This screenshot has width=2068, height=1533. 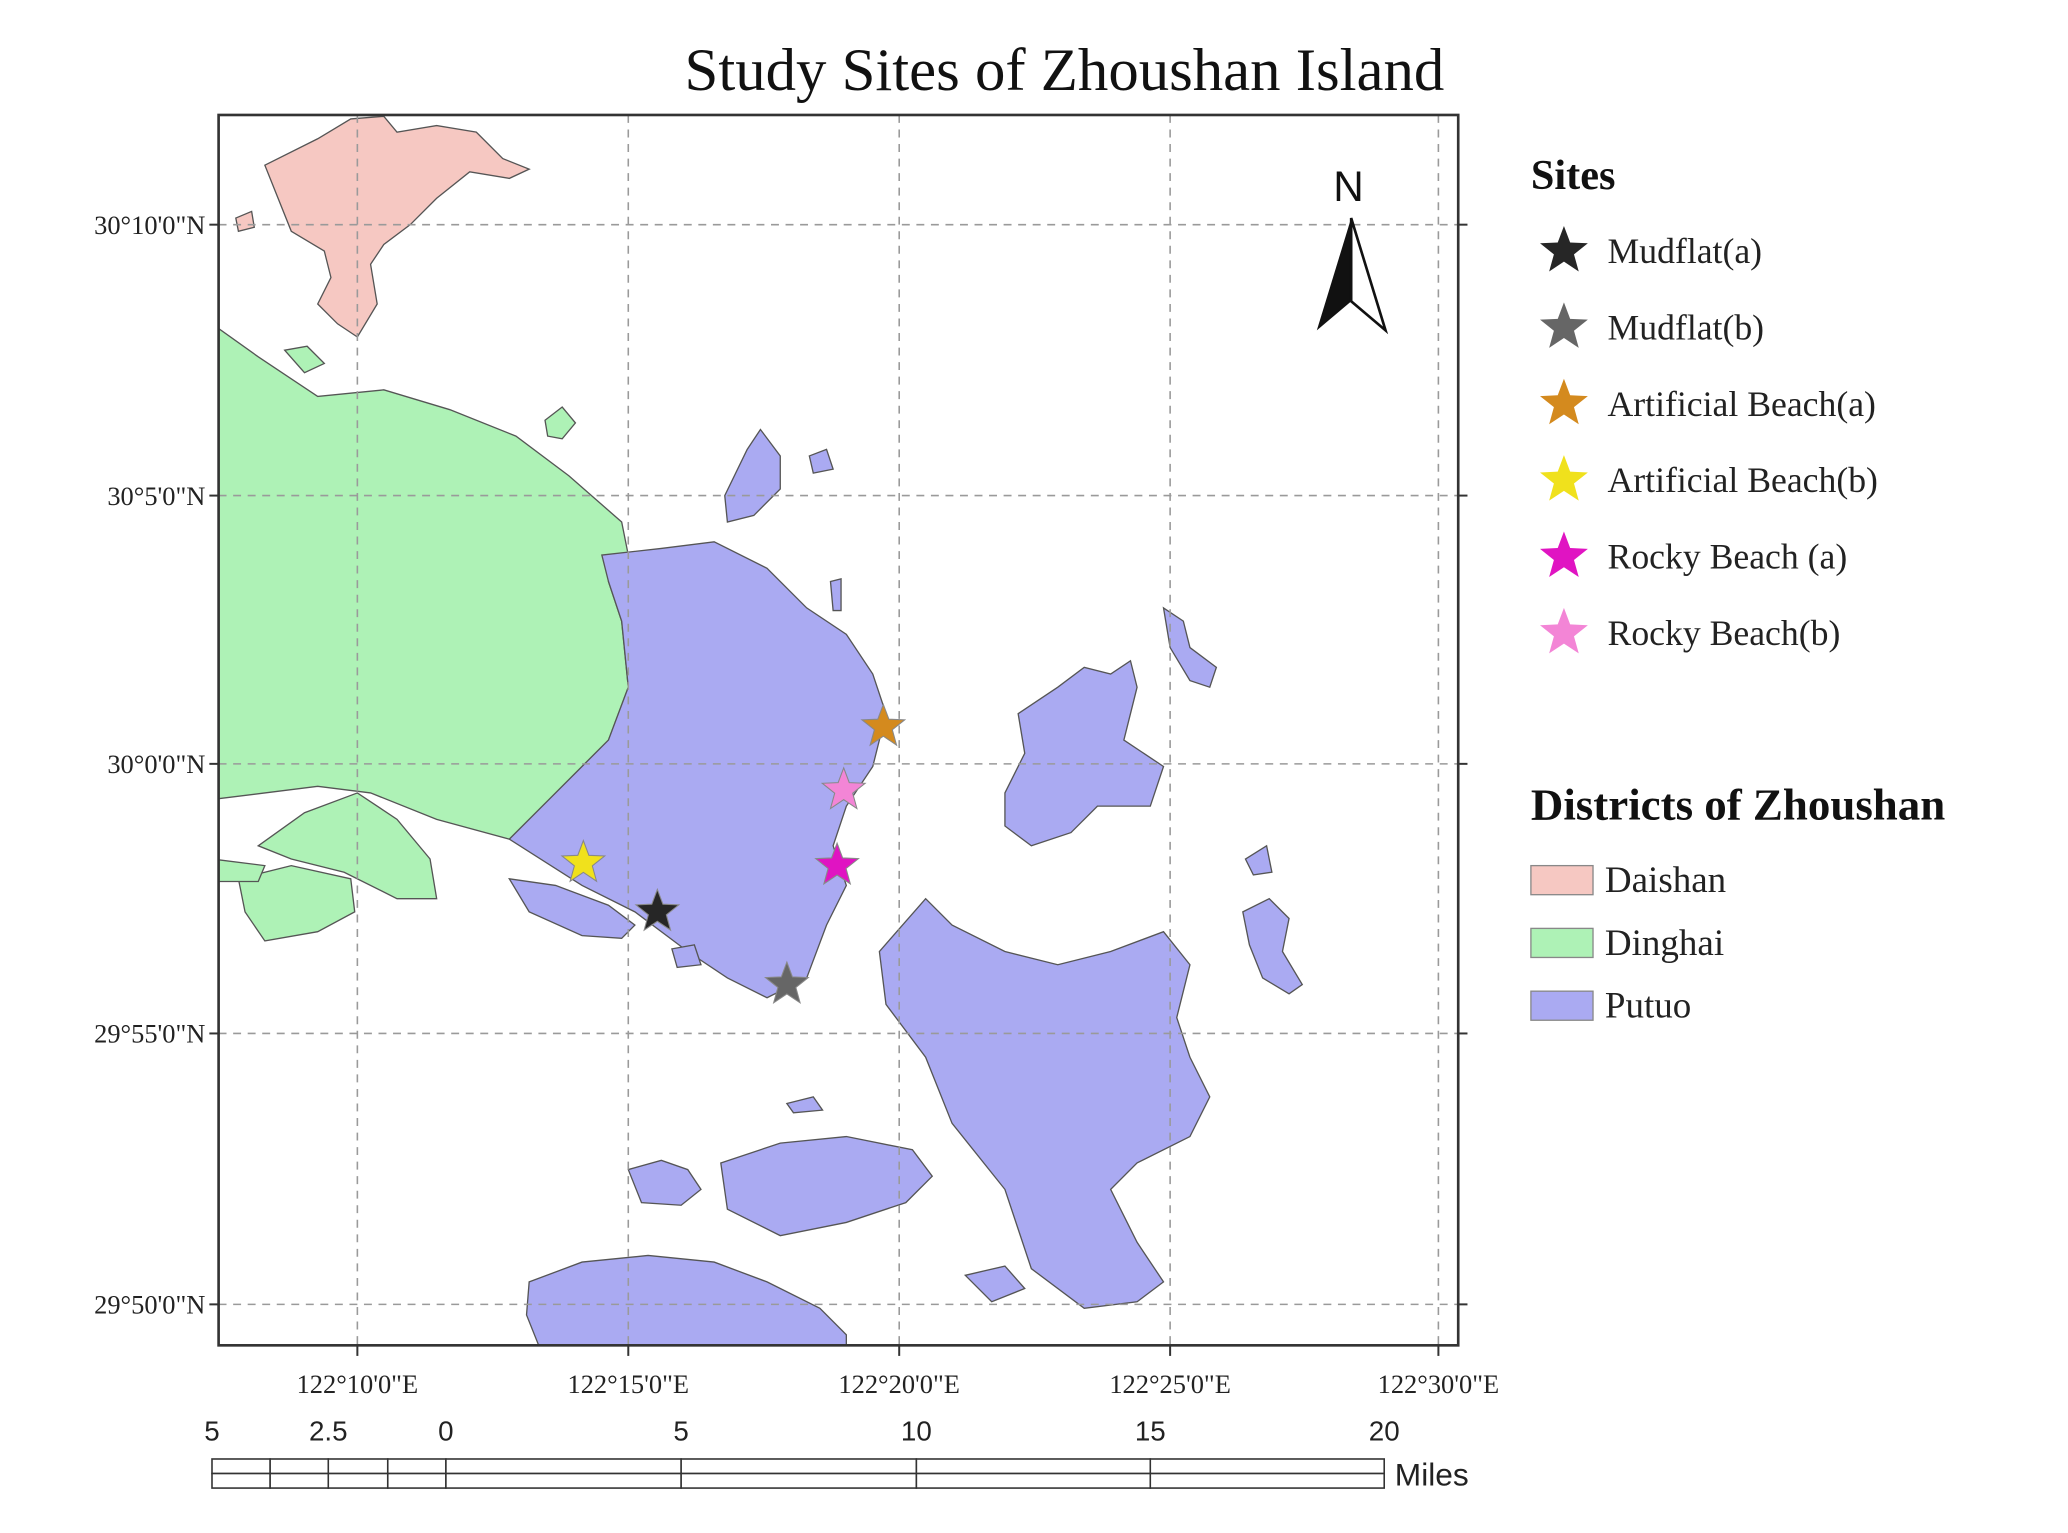 I want to click on scale-bar: 5 2.5 0 5 10 15 20 Miles, so click(x=836, y=1453).